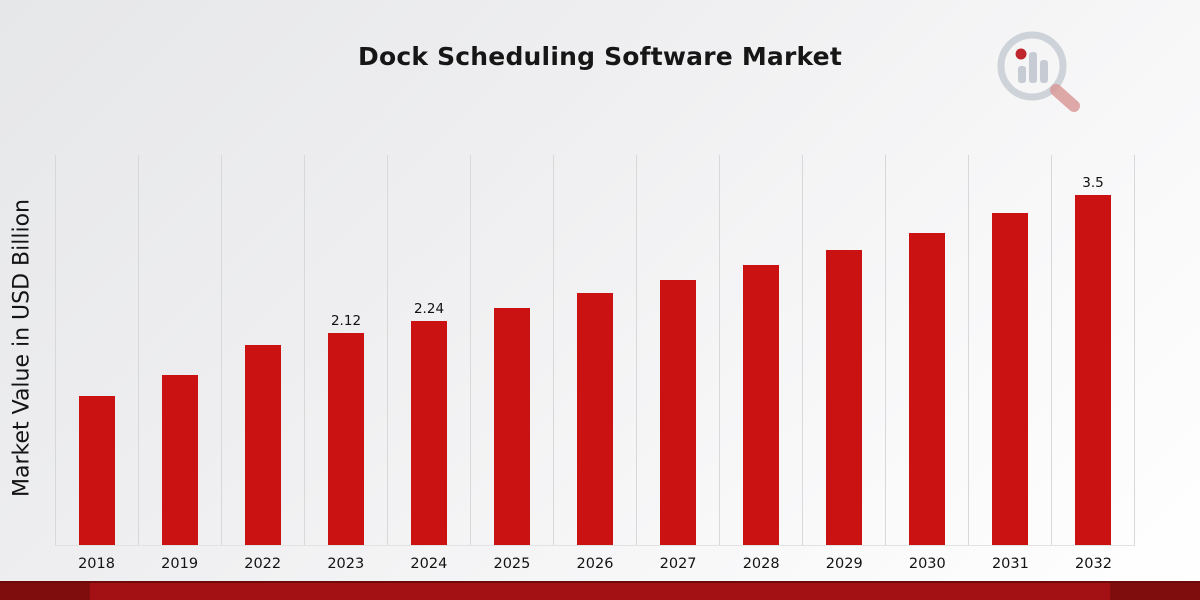 This screenshot has height=600, width=1200. I want to click on x-axis-label: 2019, so click(180, 564).